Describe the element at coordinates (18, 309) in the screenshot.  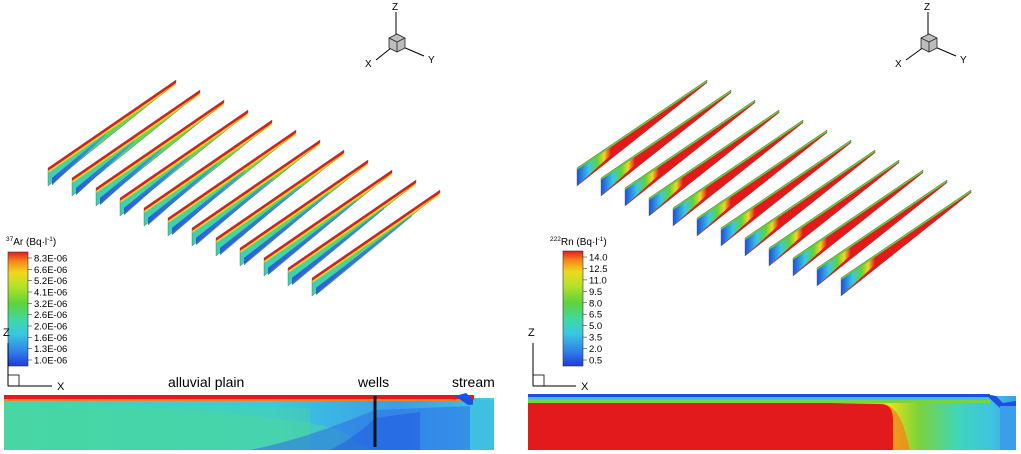
I see `ar-color-bar` at that location.